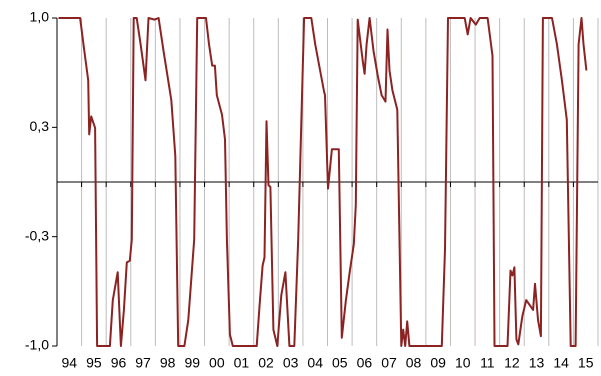  Describe the element at coordinates (438, 363) in the screenshot. I see `x-tick-label: 09` at that location.